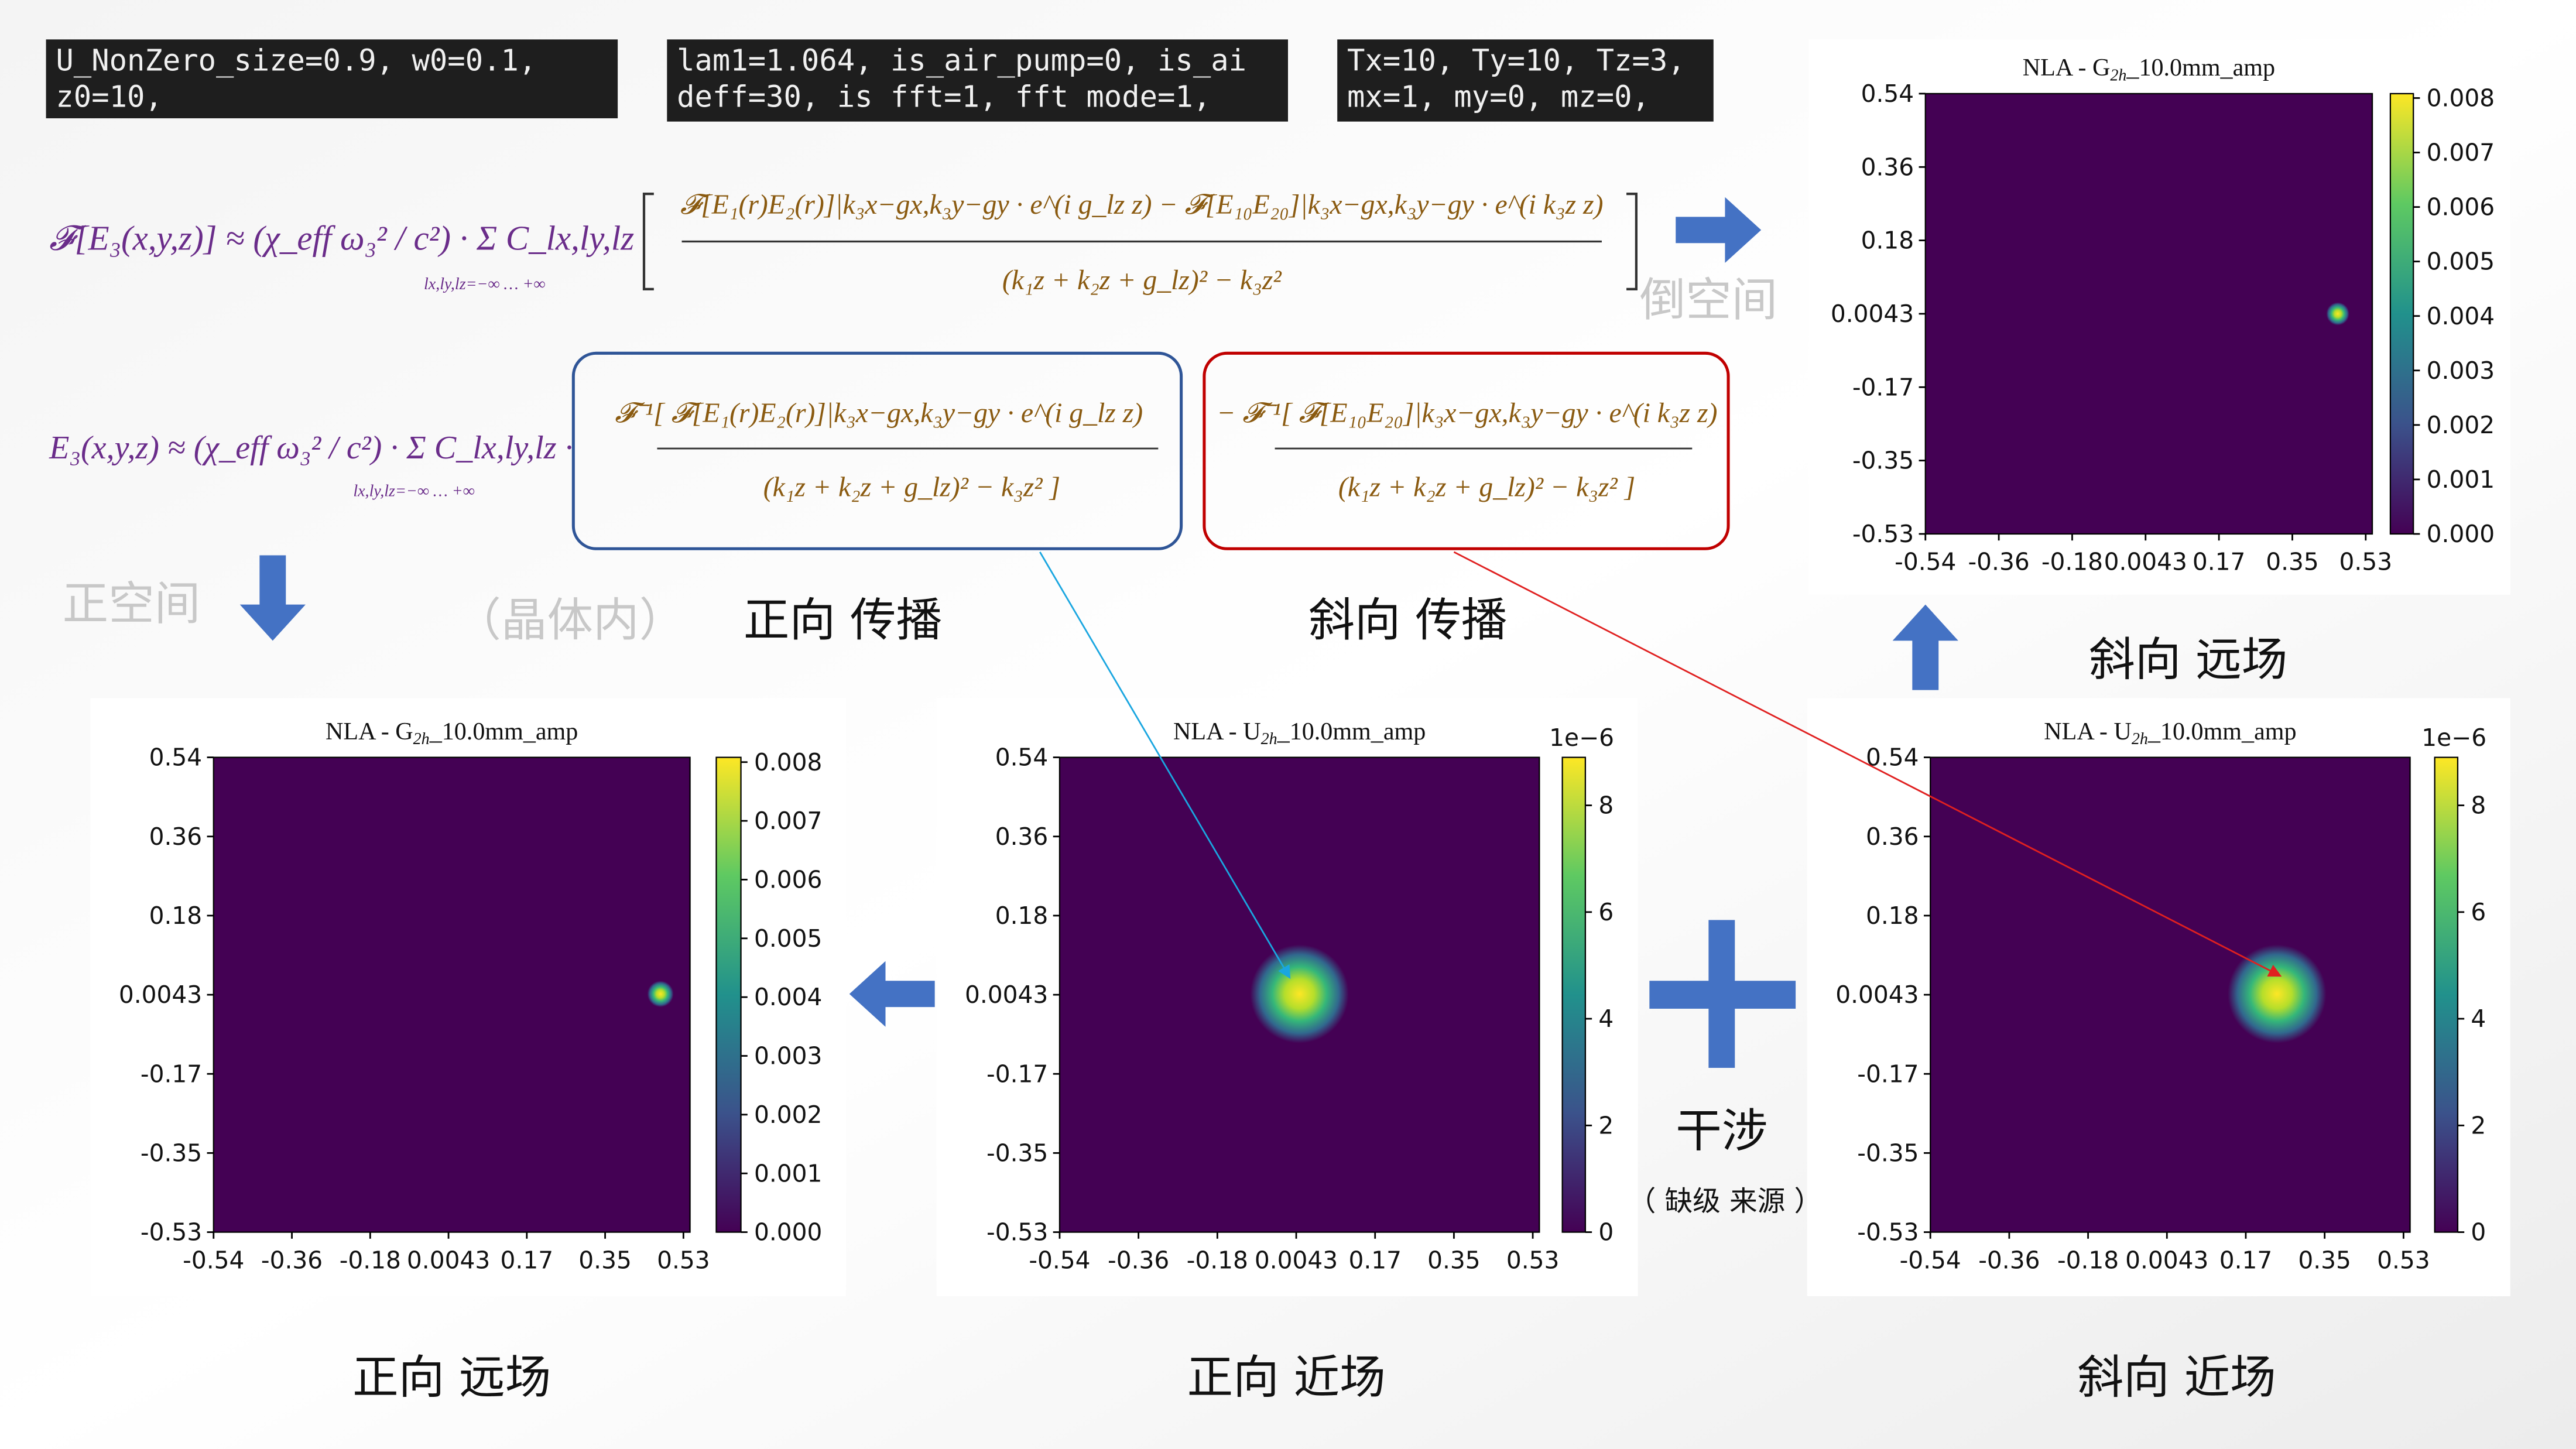 Image resolution: width=2576 pixels, height=1449 pixels. What do you see at coordinates (132, 604) in the screenshot?
I see `label: 正空间` at bounding box center [132, 604].